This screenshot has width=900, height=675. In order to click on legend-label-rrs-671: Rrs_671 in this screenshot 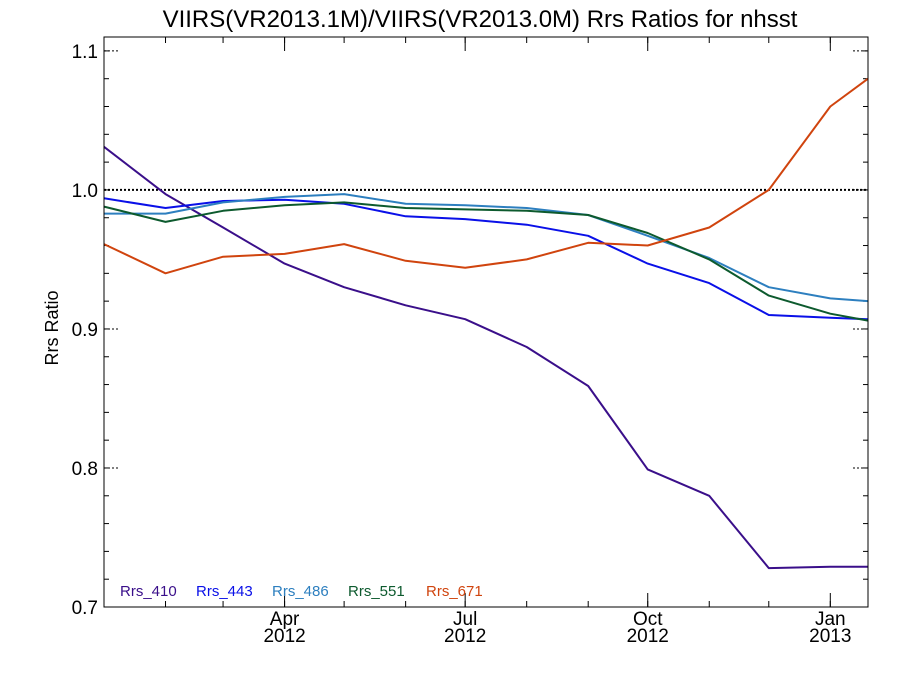, I will do `click(454, 591)`.